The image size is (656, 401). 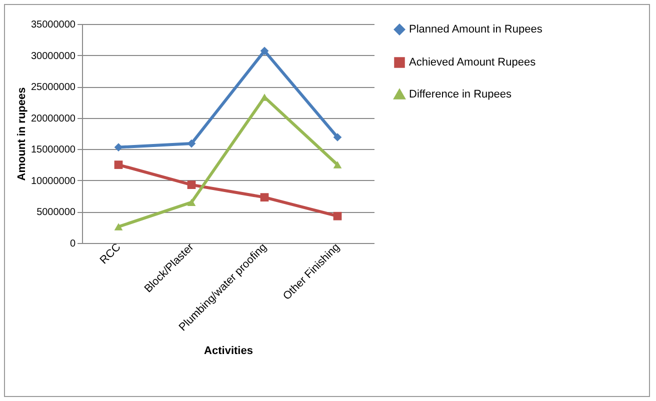 What do you see at coordinates (53, 88) in the screenshot?
I see `y-tick-label: 25000000` at bounding box center [53, 88].